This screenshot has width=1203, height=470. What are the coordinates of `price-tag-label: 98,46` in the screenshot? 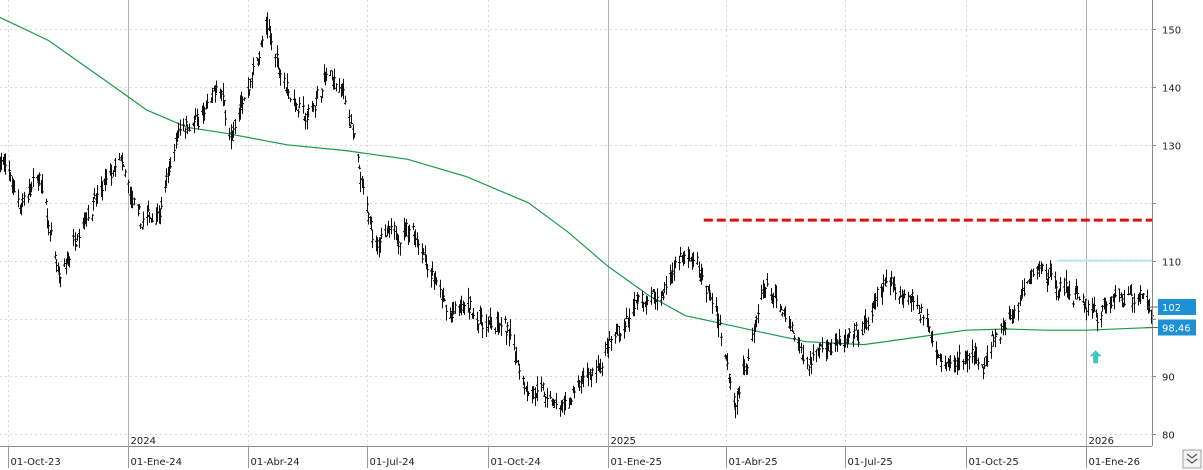 It's located at (1176, 328).